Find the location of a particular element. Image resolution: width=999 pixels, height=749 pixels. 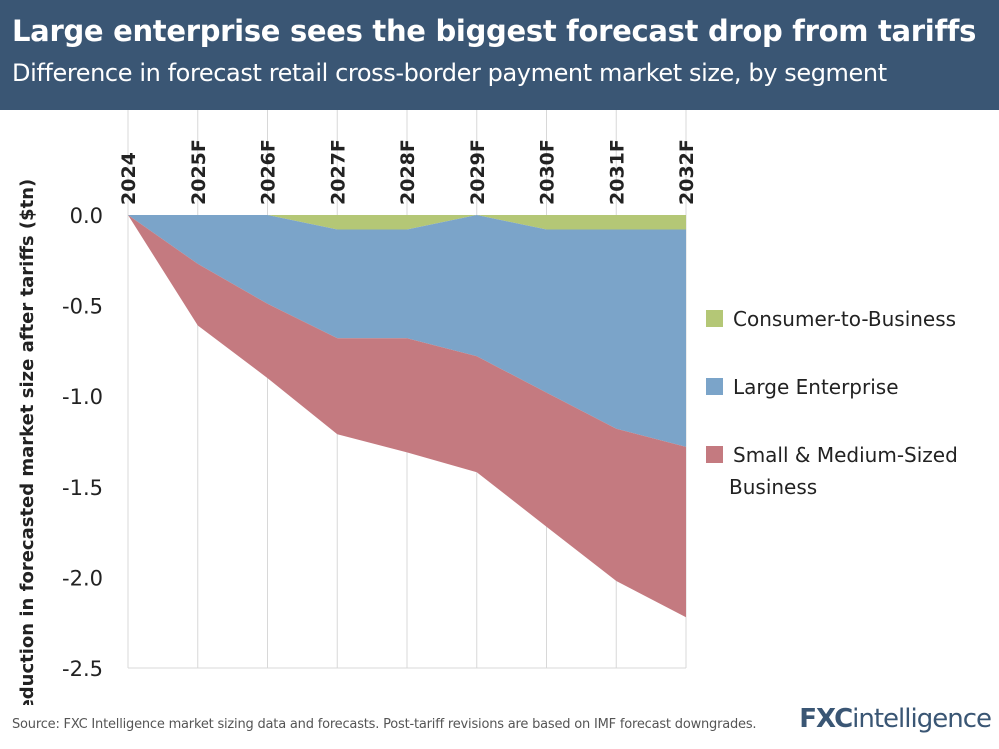

legend-label: Business is located at coordinates (773, 487).